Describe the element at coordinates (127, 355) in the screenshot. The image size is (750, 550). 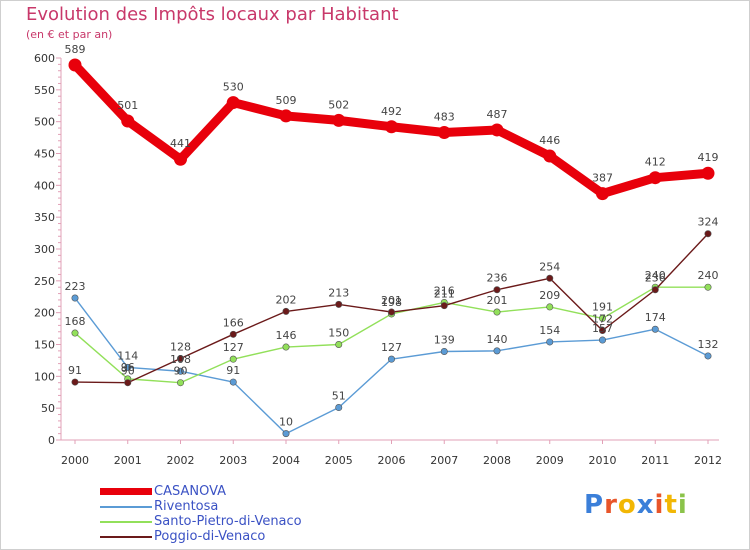
I see `data-label: 114` at that location.